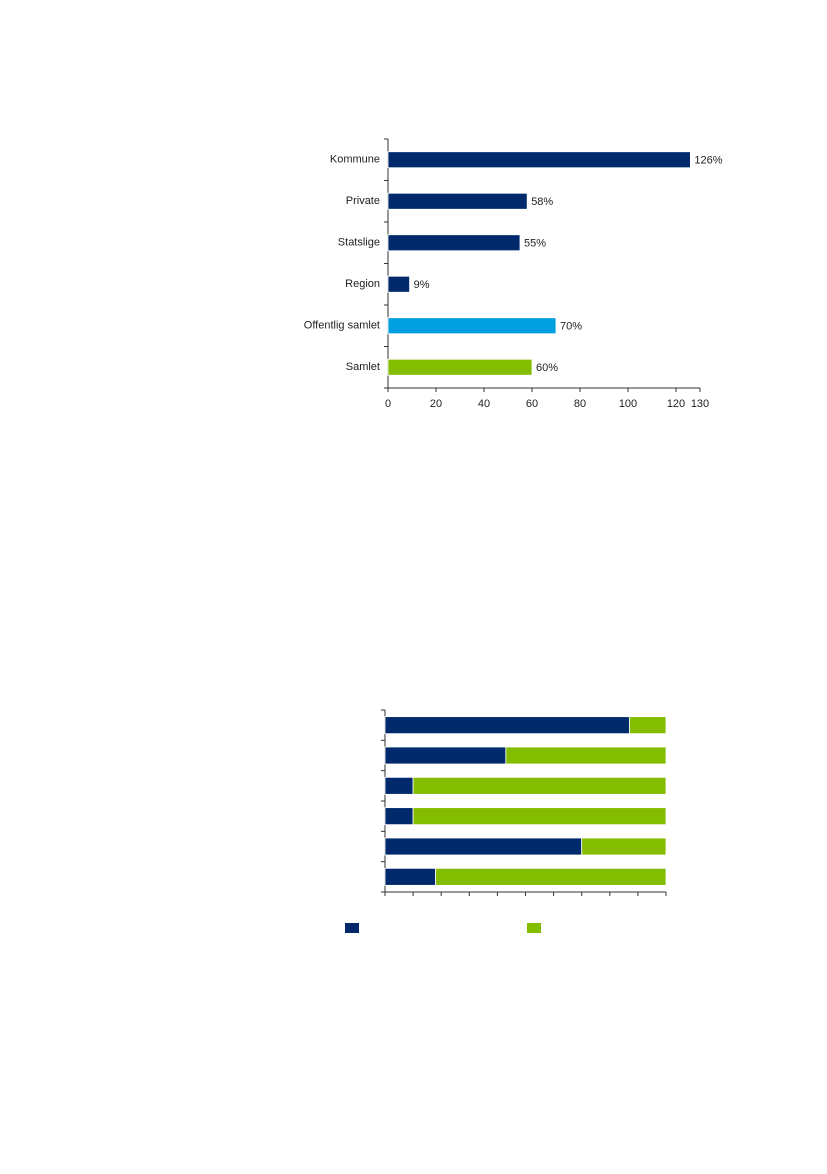 This screenshot has width=827, height=1174. What do you see at coordinates (342, 326) in the screenshot?
I see `category-label: Offentlig samlet` at bounding box center [342, 326].